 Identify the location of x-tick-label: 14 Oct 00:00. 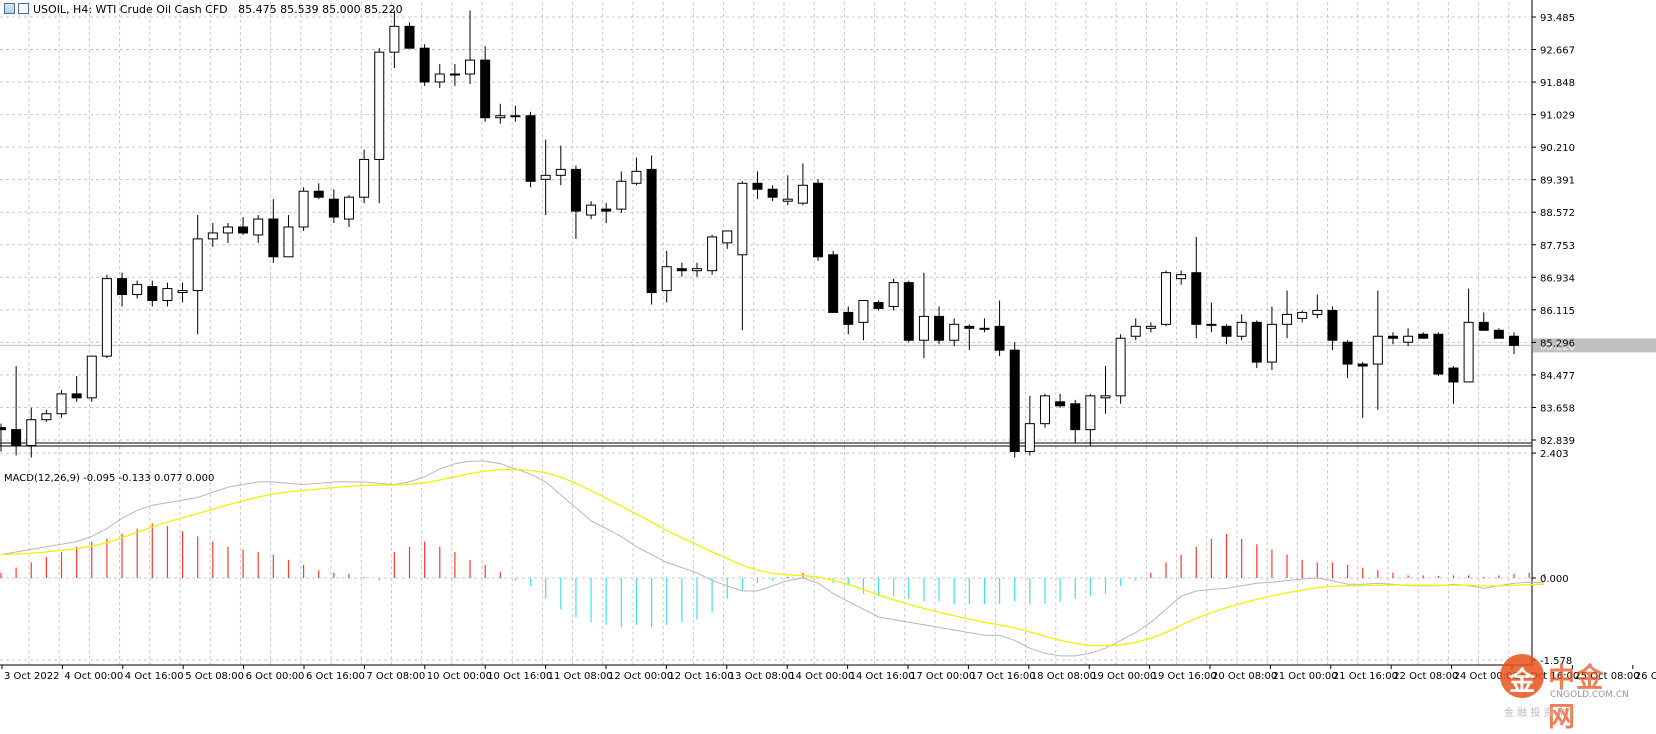
(821, 676).